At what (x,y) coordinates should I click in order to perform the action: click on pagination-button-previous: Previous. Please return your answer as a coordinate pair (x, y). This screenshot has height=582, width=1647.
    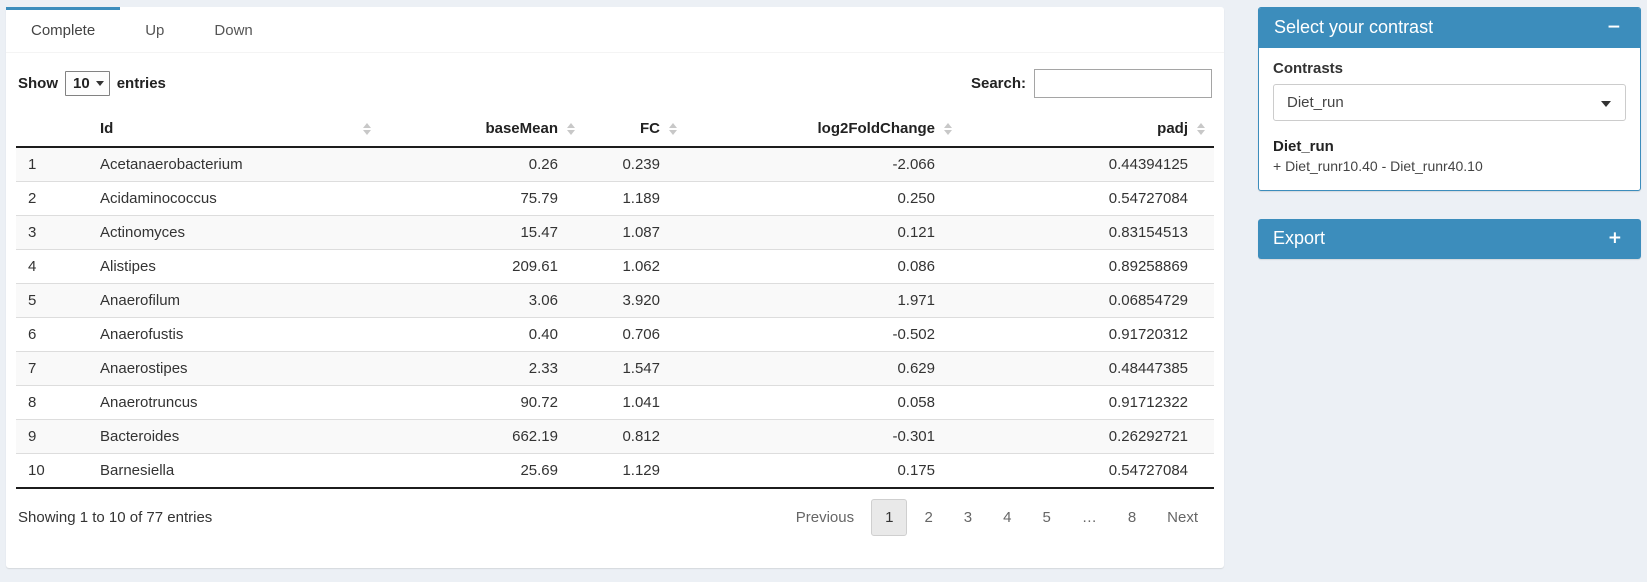
    Looking at the image, I should click on (825, 517).